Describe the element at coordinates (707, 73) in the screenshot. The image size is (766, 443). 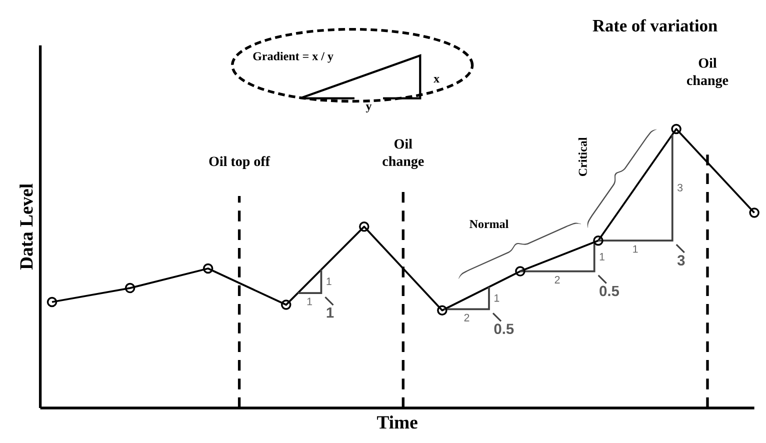
I see `text: Oil change` at that location.